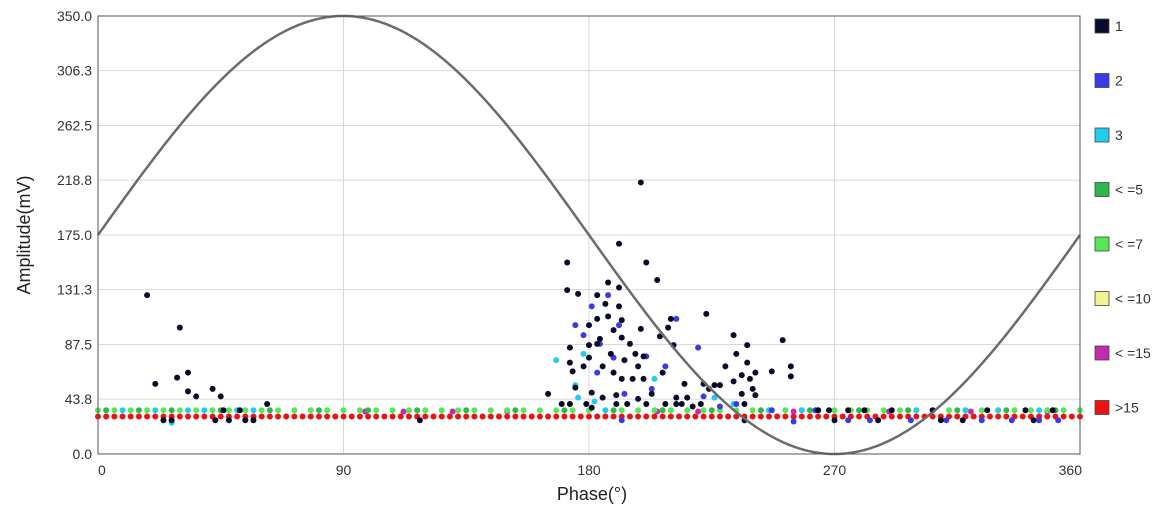 Image resolution: width=1174 pixels, height=517 pixels. What do you see at coordinates (1129, 190) in the screenshot?
I see `legend-label: < =5` at bounding box center [1129, 190].